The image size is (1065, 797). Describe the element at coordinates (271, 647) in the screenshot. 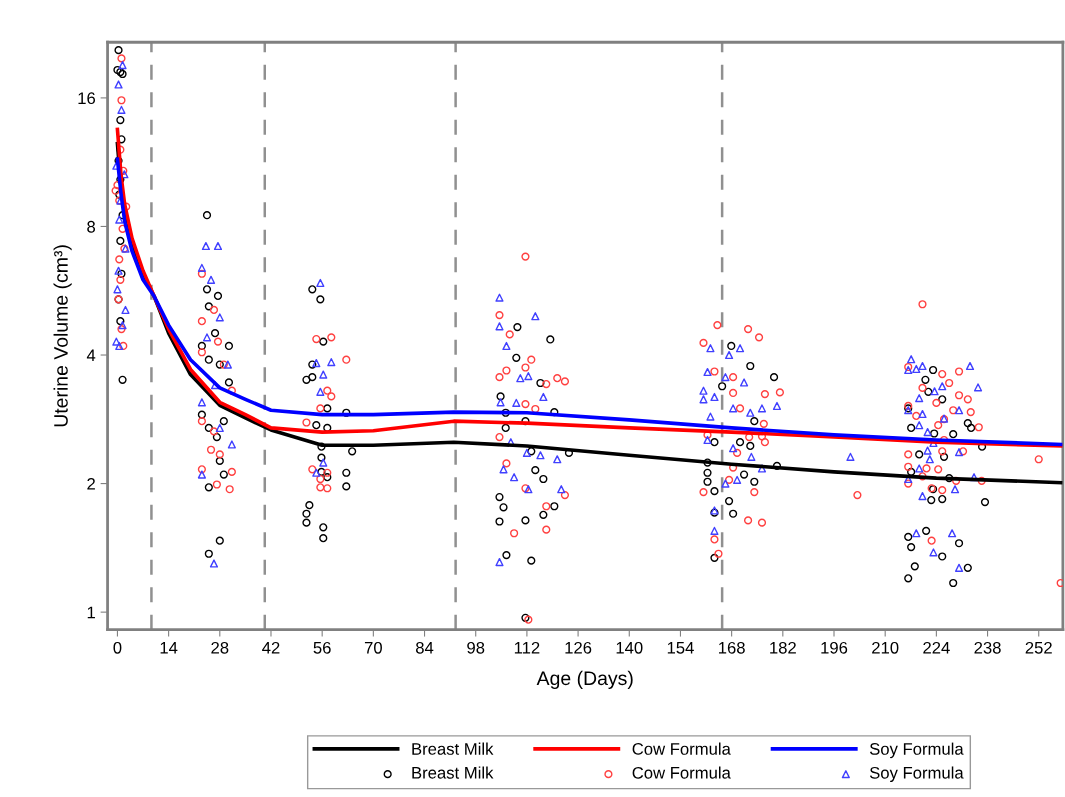

I see `x-tick-label: 42` at that location.